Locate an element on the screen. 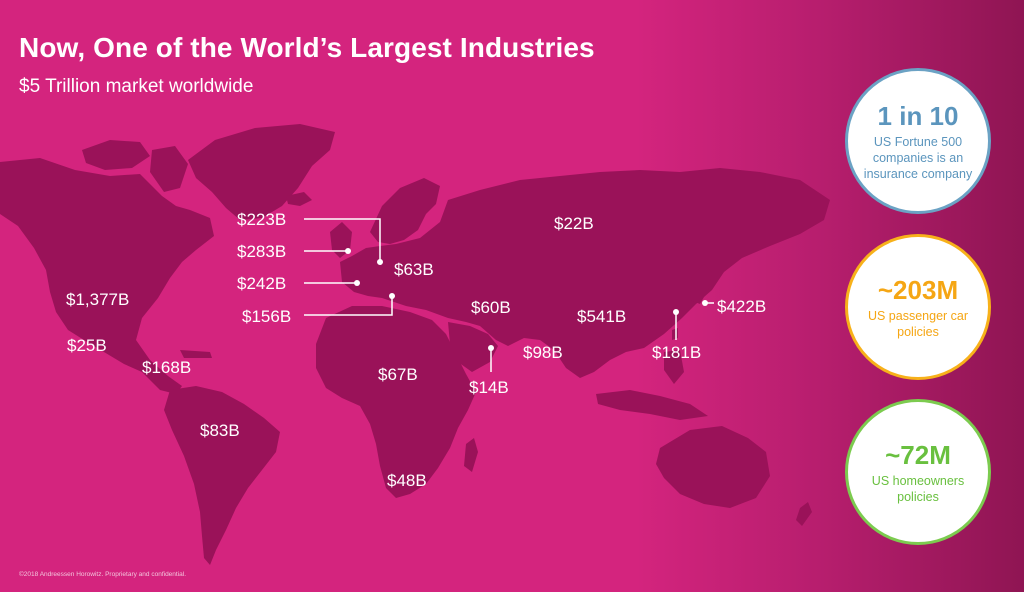 This screenshot has height=592, width=1024. stat-circle-homeowners-policies: ~72M US homeowners policies is located at coordinates (918, 472).